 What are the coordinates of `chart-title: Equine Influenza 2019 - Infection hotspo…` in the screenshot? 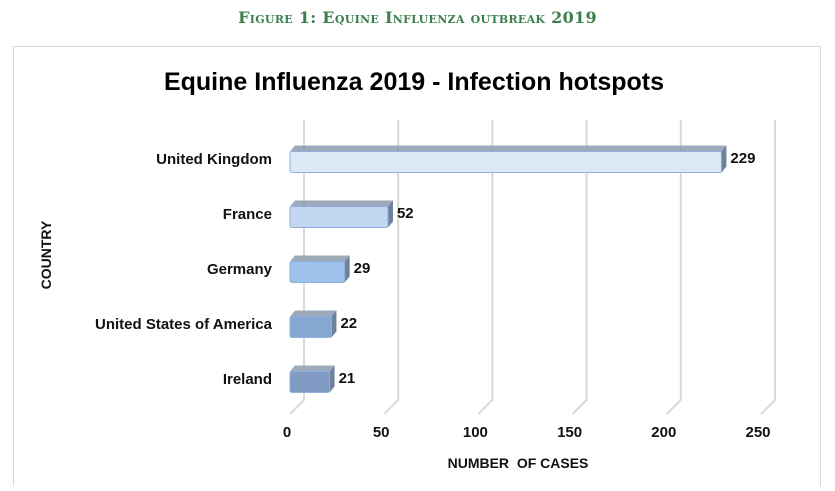 It's located at (414, 82).